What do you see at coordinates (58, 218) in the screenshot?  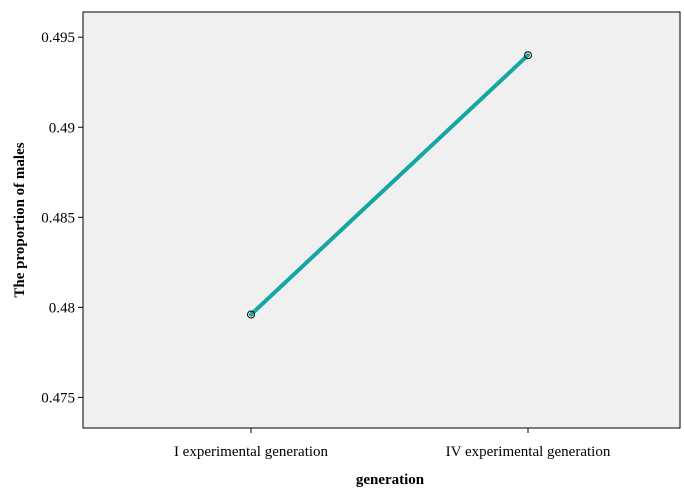 I see `y-tick-label: 0.485` at bounding box center [58, 218].